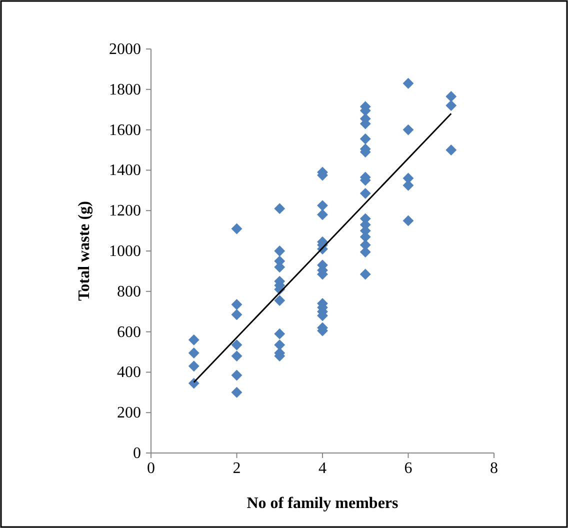 This screenshot has height=528, width=568. I want to click on y-tick-label: 600, so click(129, 332).